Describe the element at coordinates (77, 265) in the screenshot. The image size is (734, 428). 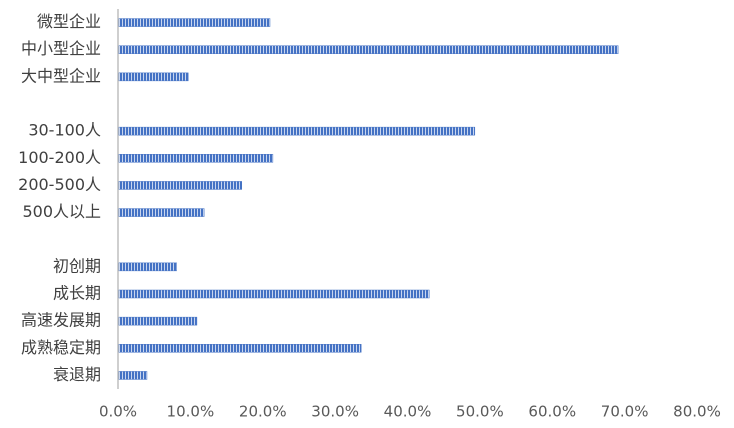
I see `y-tick-label: 初创期` at that location.